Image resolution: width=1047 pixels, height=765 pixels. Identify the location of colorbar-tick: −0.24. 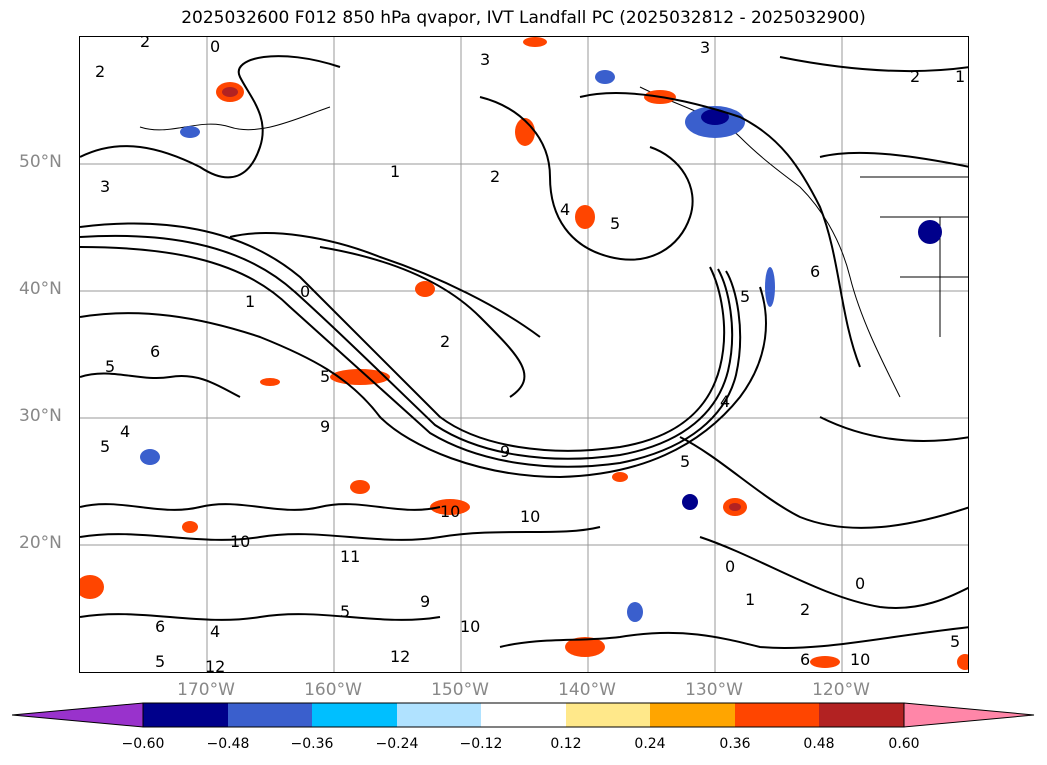
(397, 744).